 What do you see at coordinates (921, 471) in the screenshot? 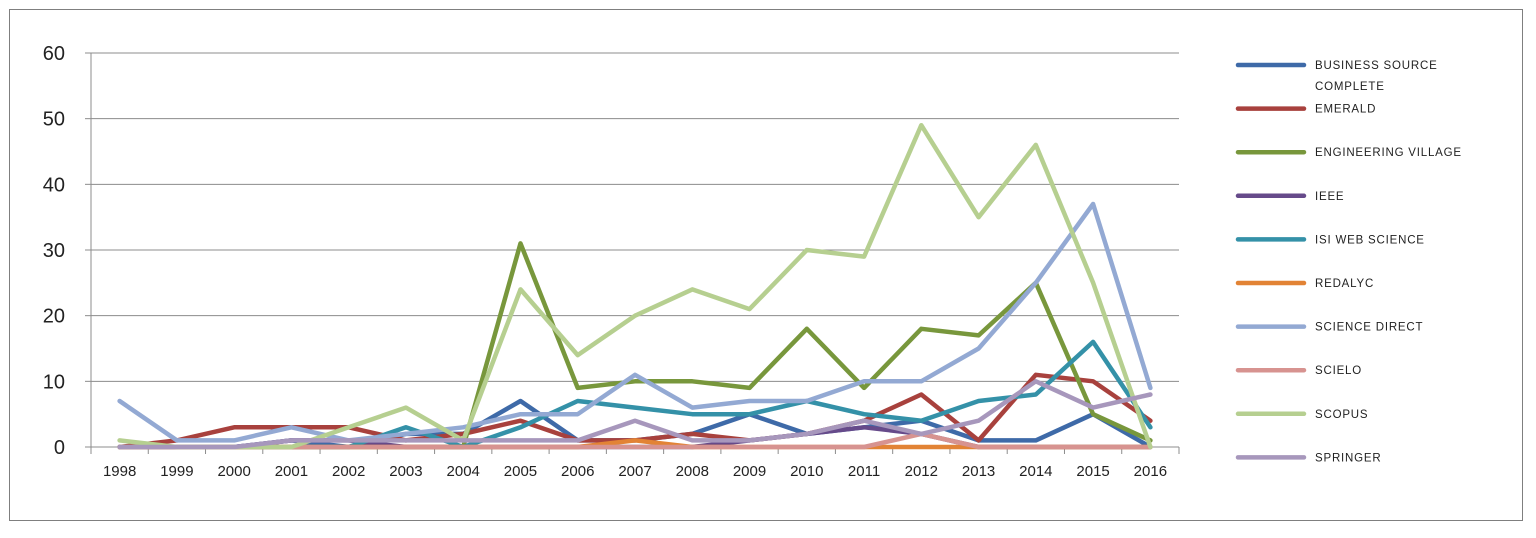
I see `x-tick-label: 2012` at bounding box center [921, 471].